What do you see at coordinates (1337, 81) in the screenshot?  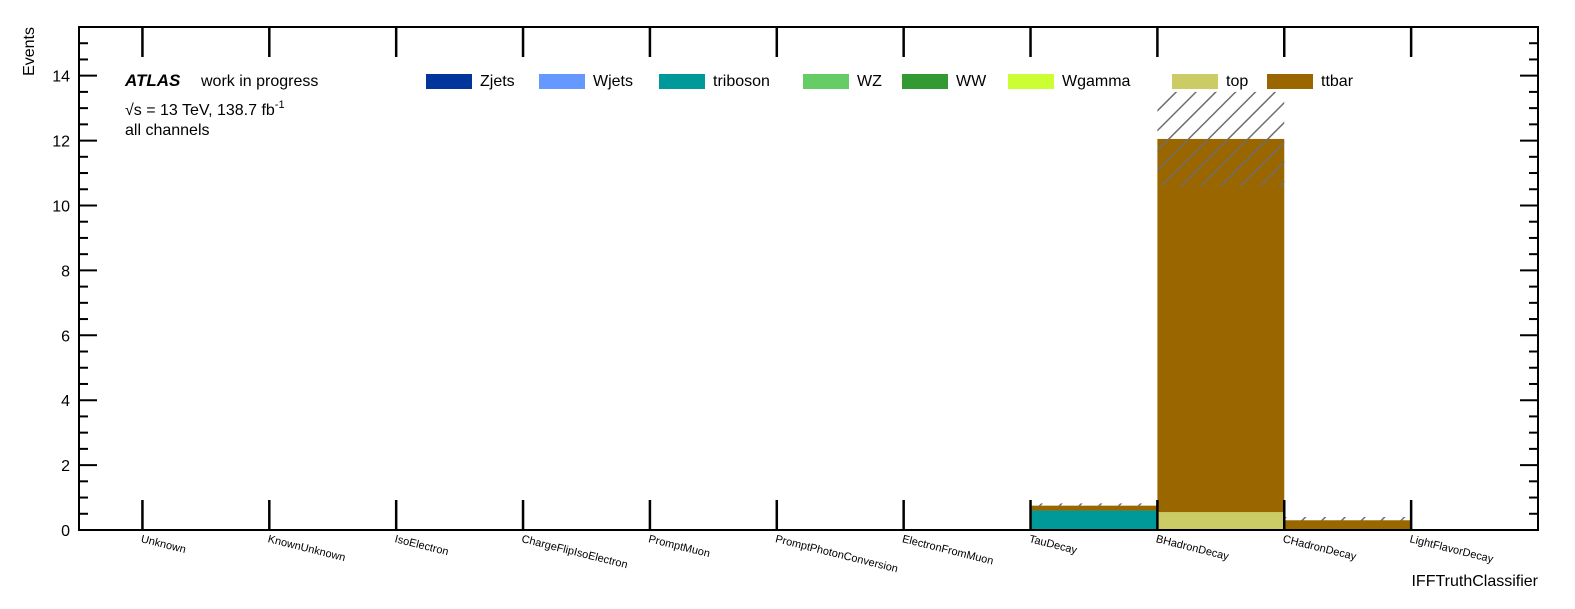 I see `legend-label: ttbar` at bounding box center [1337, 81].